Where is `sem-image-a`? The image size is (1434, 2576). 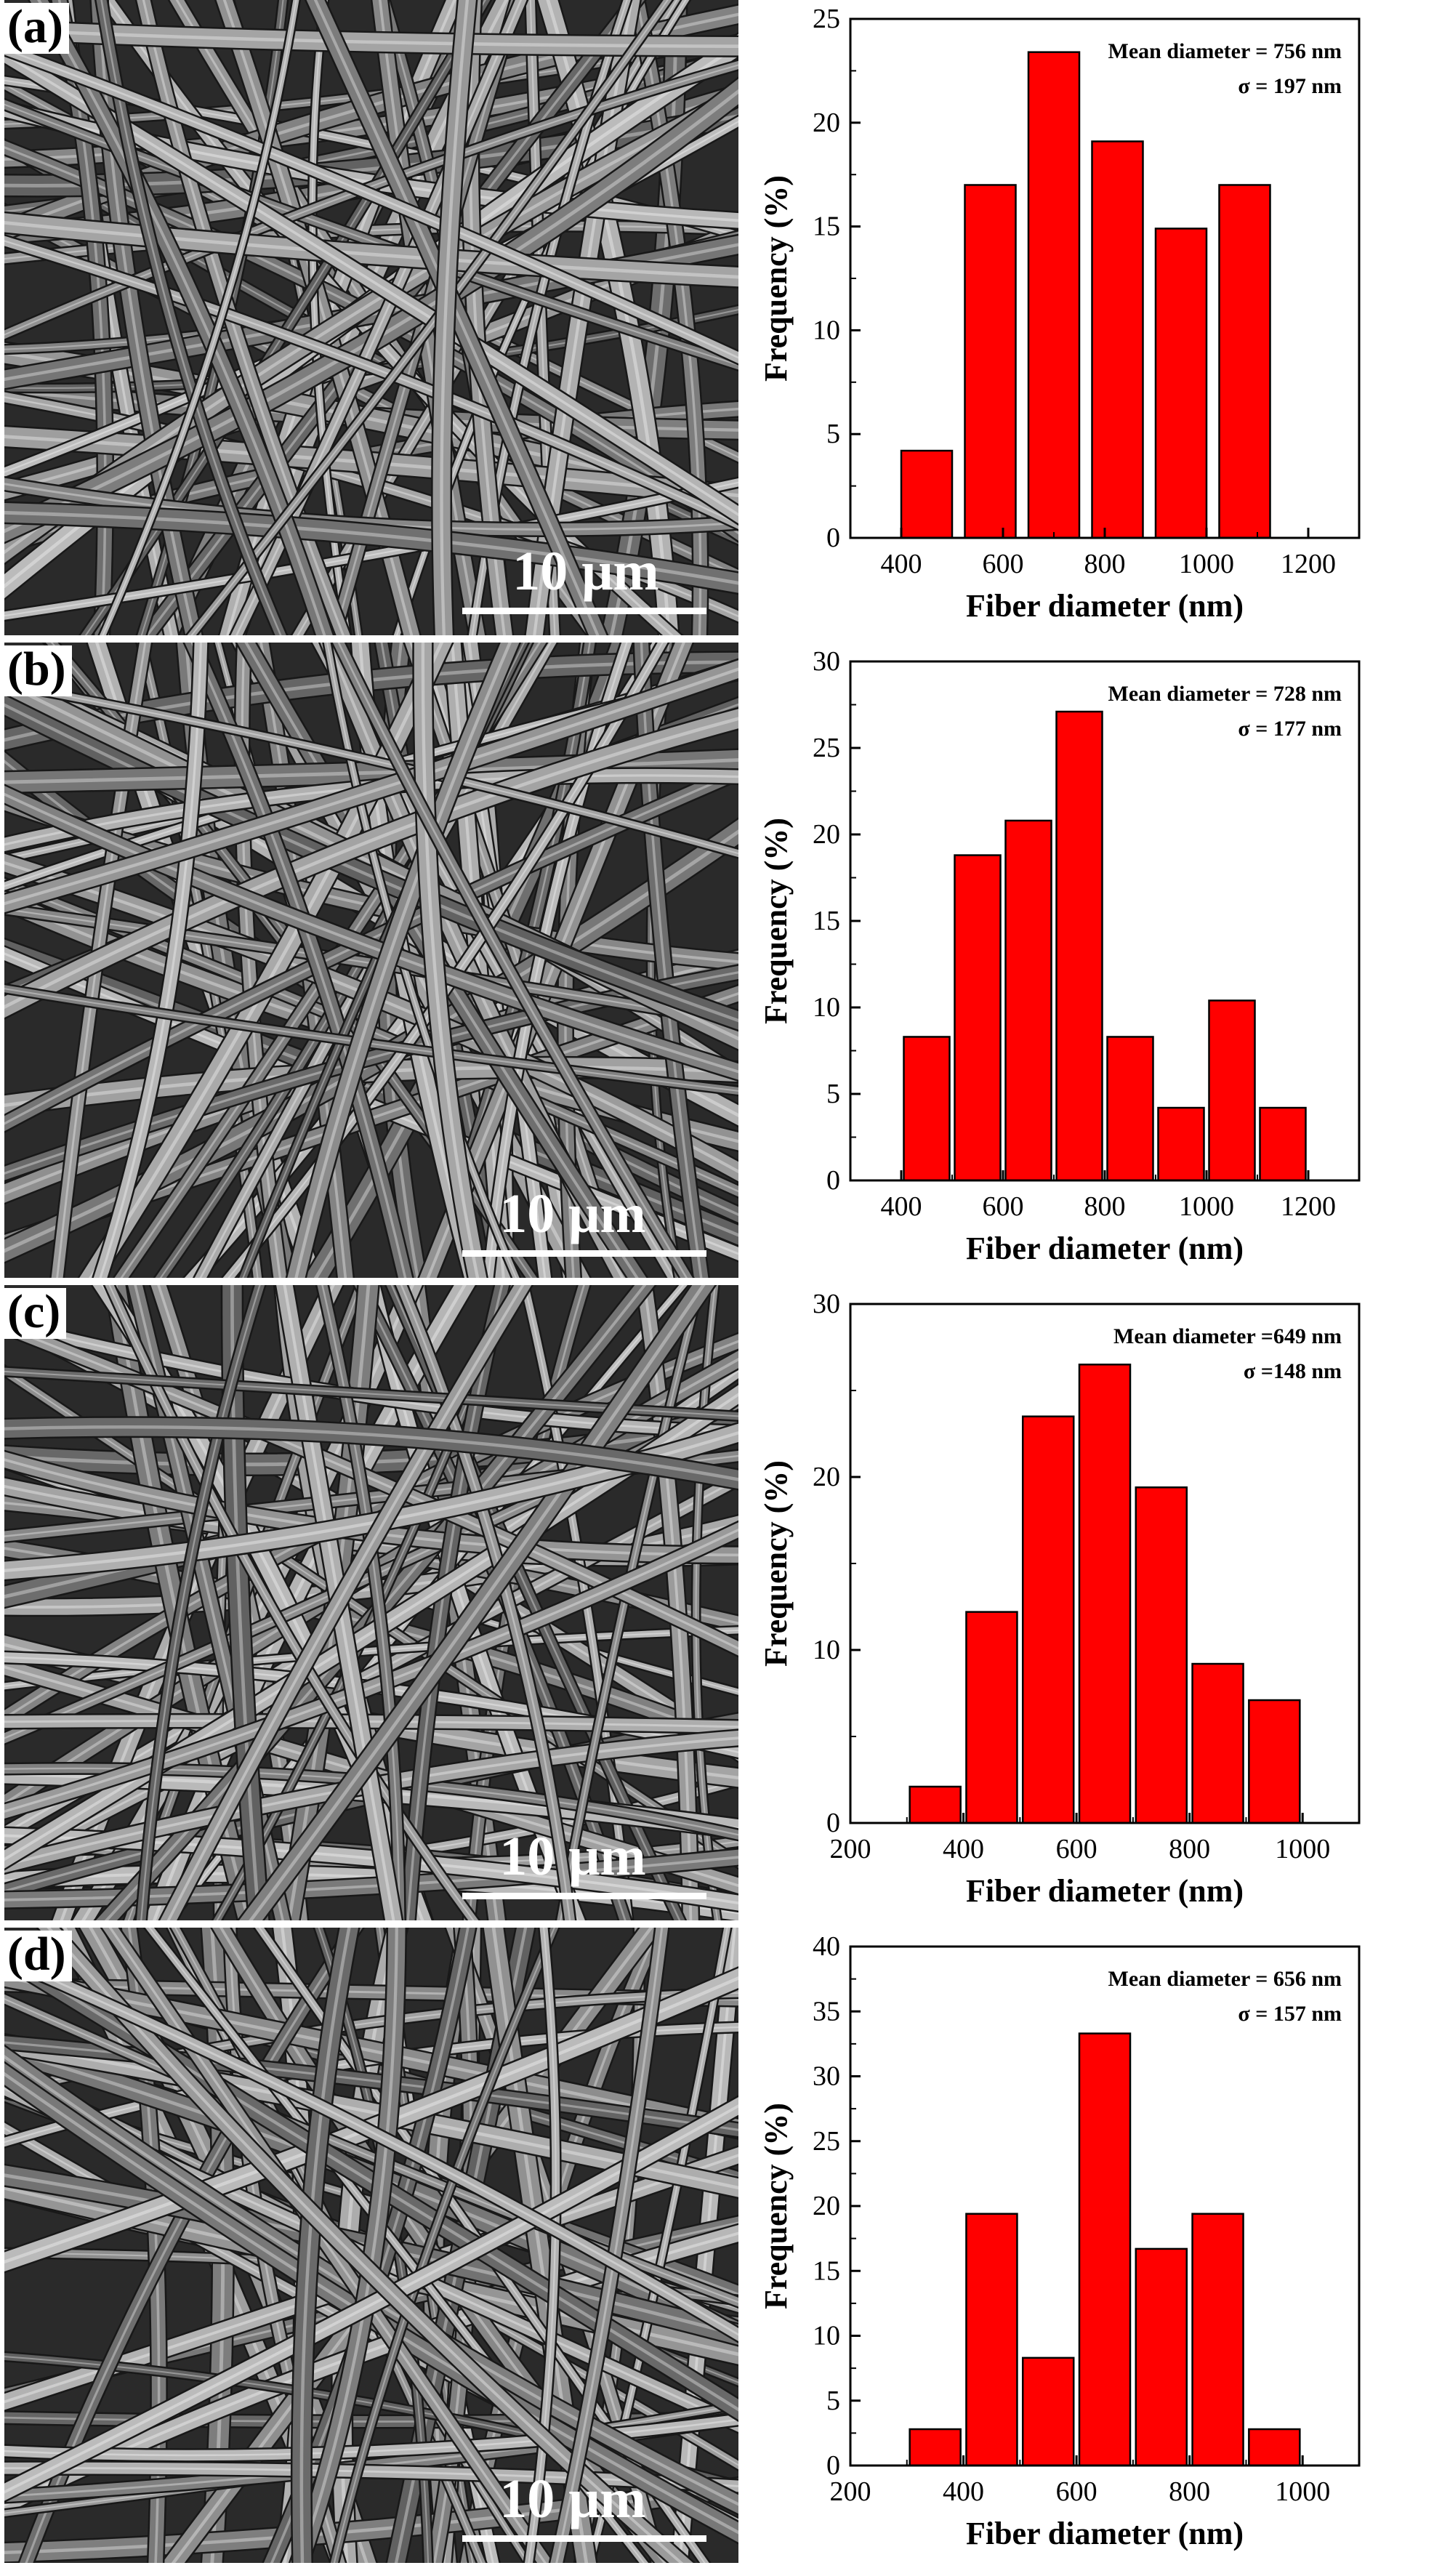
sem-image-a is located at coordinates (371, 317).